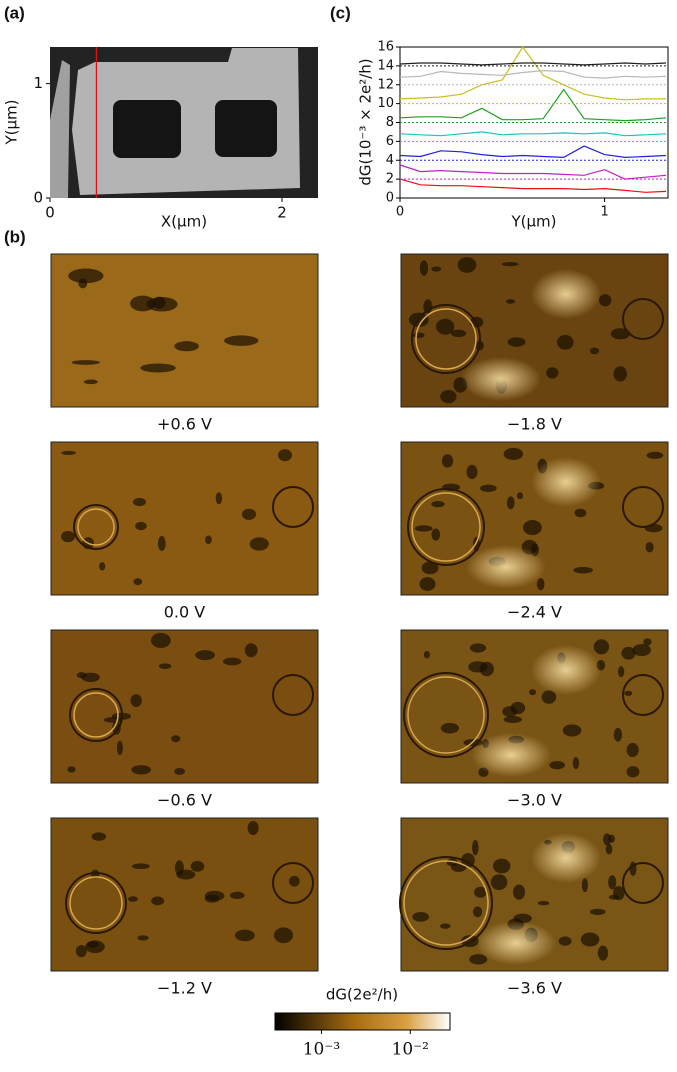 The width and height of the screenshot is (677, 1072). I want to click on map-background, so click(184, 518).